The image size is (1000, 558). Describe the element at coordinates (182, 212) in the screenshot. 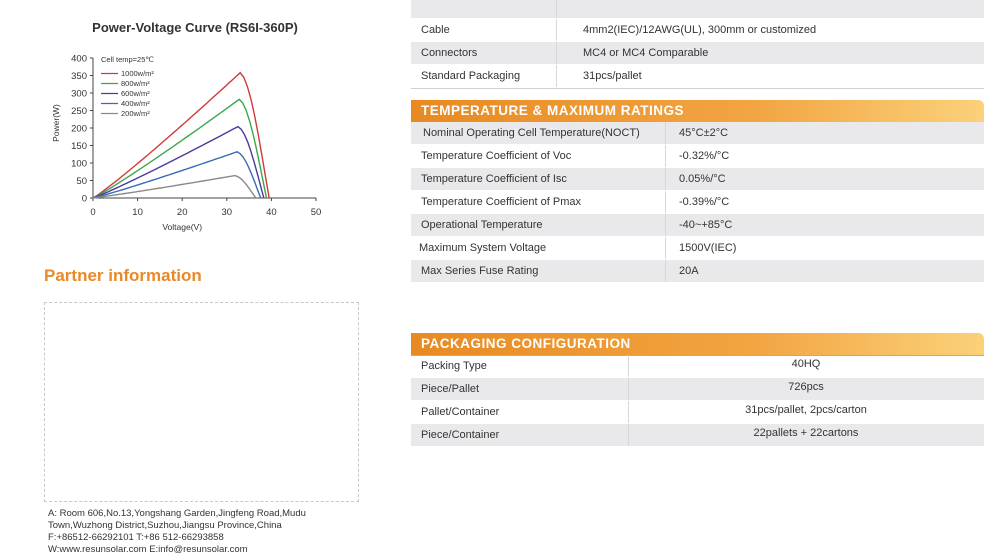

I see `x-tick-label: 20` at that location.